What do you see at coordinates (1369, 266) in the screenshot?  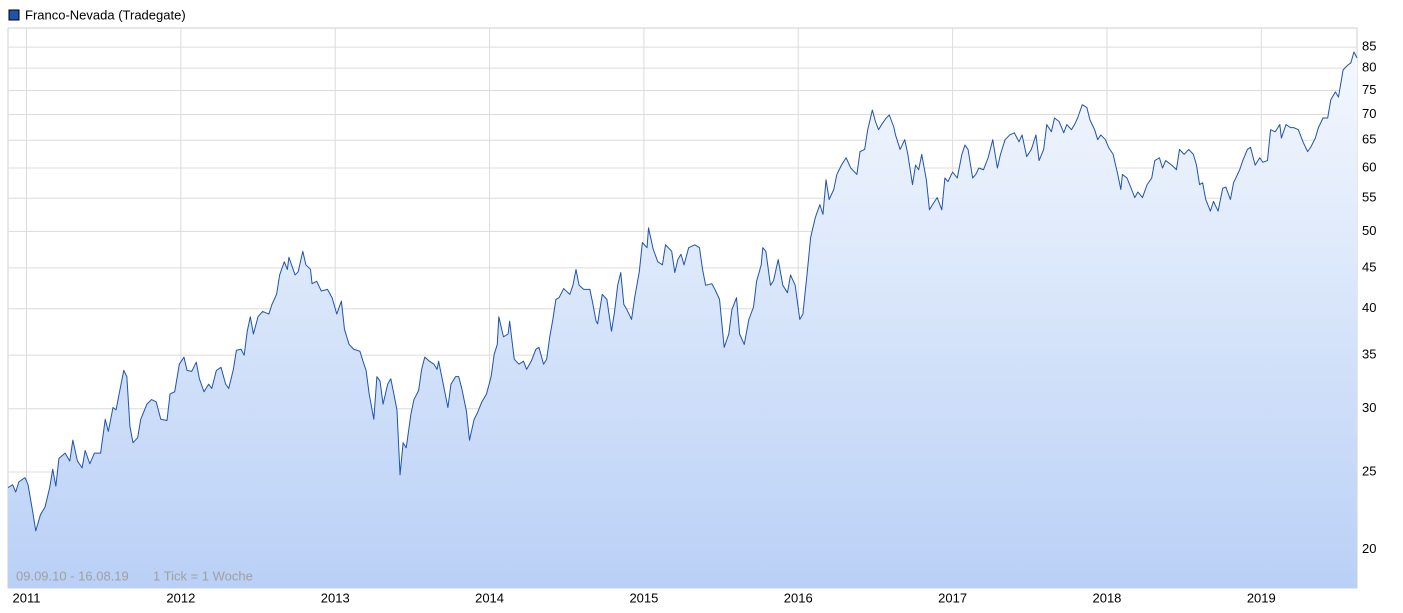 I see `y-tick-label: 45` at bounding box center [1369, 266].